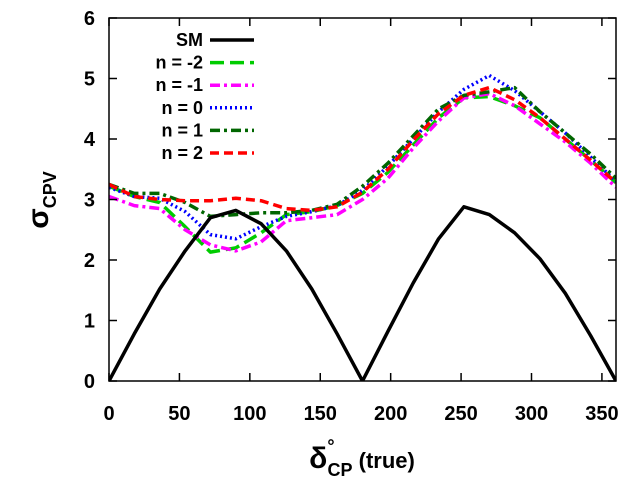 This screenshot has width=640, height=480. What do you see at coordinates (108, 414) in the screenshot?
I see `x-tick-label: 0` at bounding box center [108, 414].